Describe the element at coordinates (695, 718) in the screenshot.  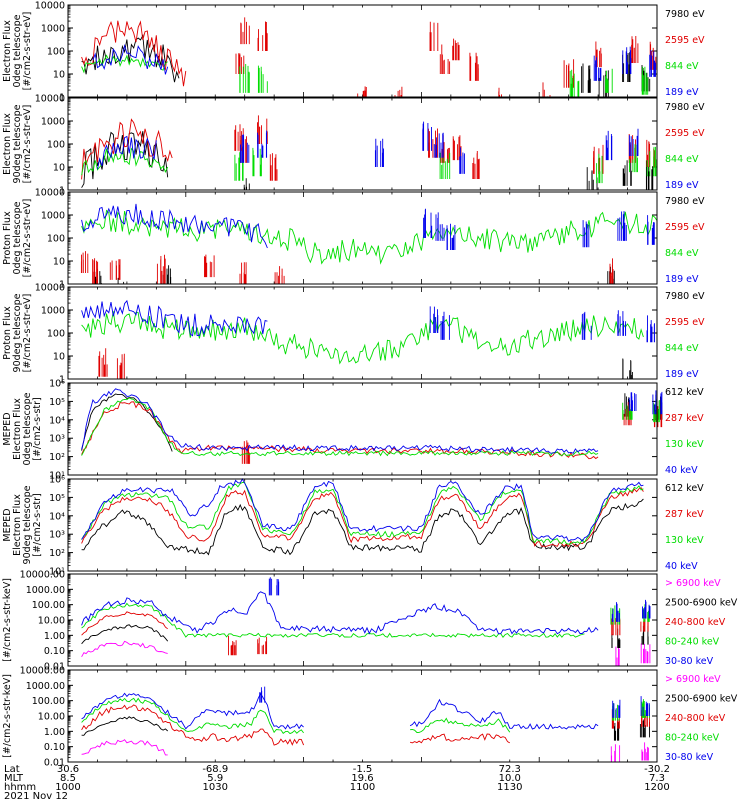
I see `panel-8-legend-3: 240-800 keV` at that location.